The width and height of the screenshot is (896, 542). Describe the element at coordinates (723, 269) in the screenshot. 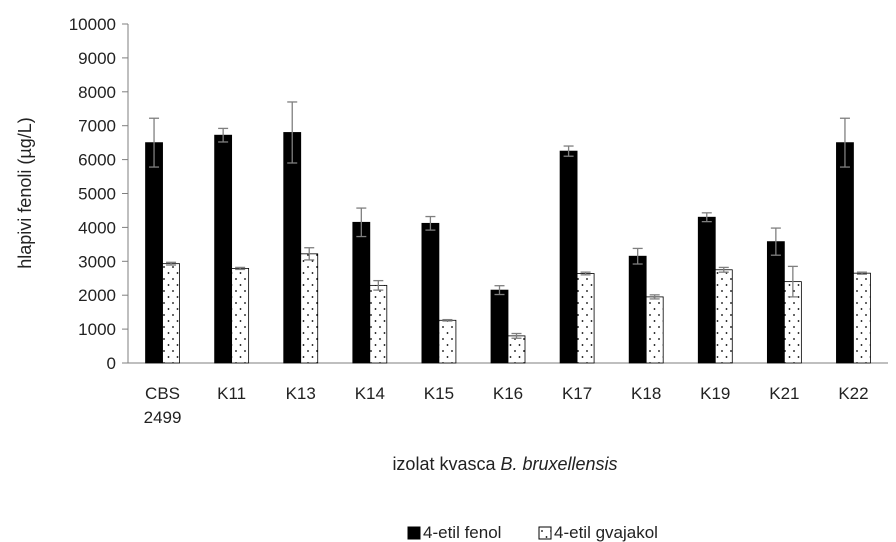

I see `error-bar-4-etil-gvajakol-k19` at that location.